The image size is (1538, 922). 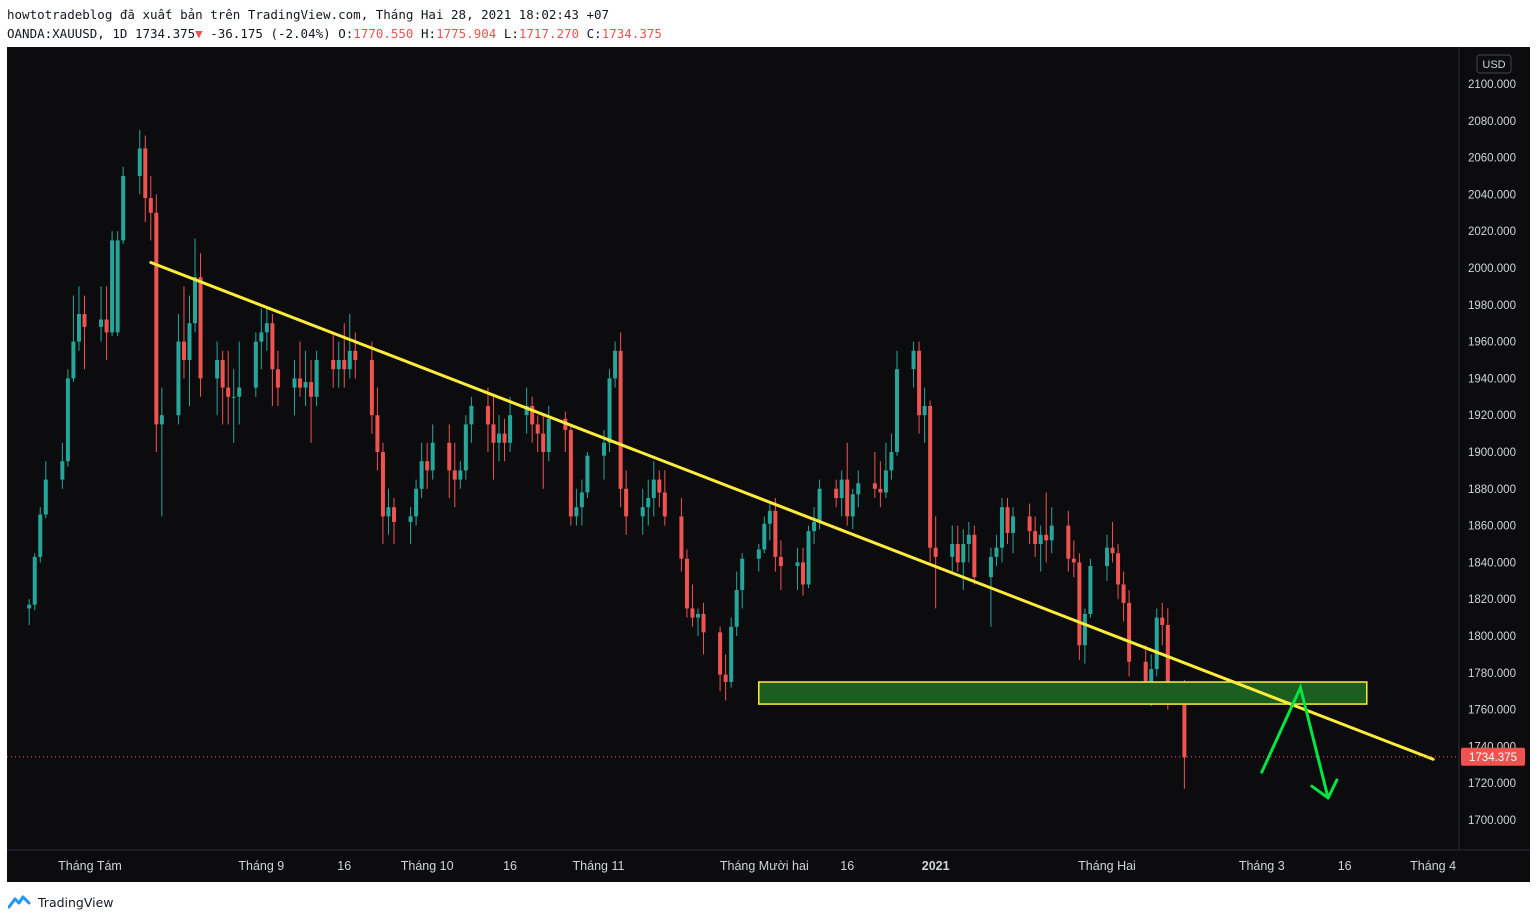 What do you see at coordinates (199, 33) in the screenshot?
I see `down-arrow-icon: ▼` at bounding box center [199, 33].